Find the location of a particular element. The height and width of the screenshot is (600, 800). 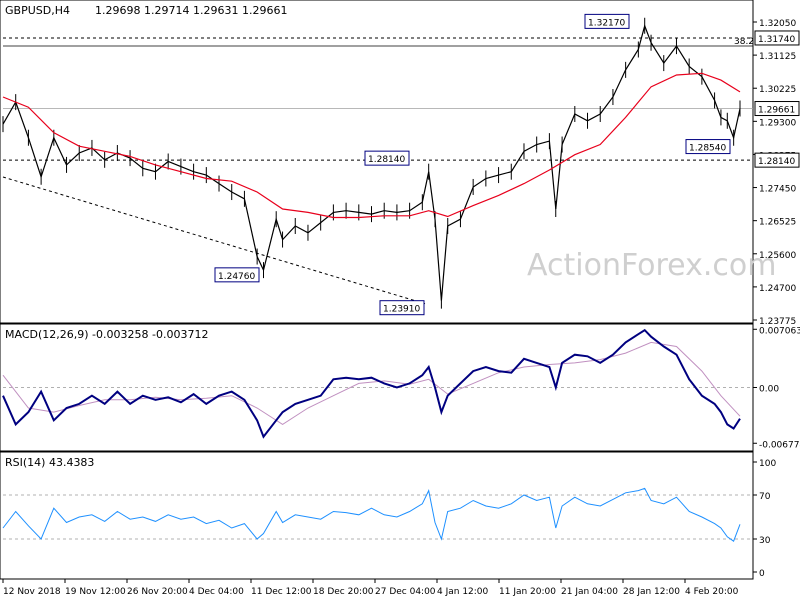

high-annotation-box is located at coordinates (607, 21).